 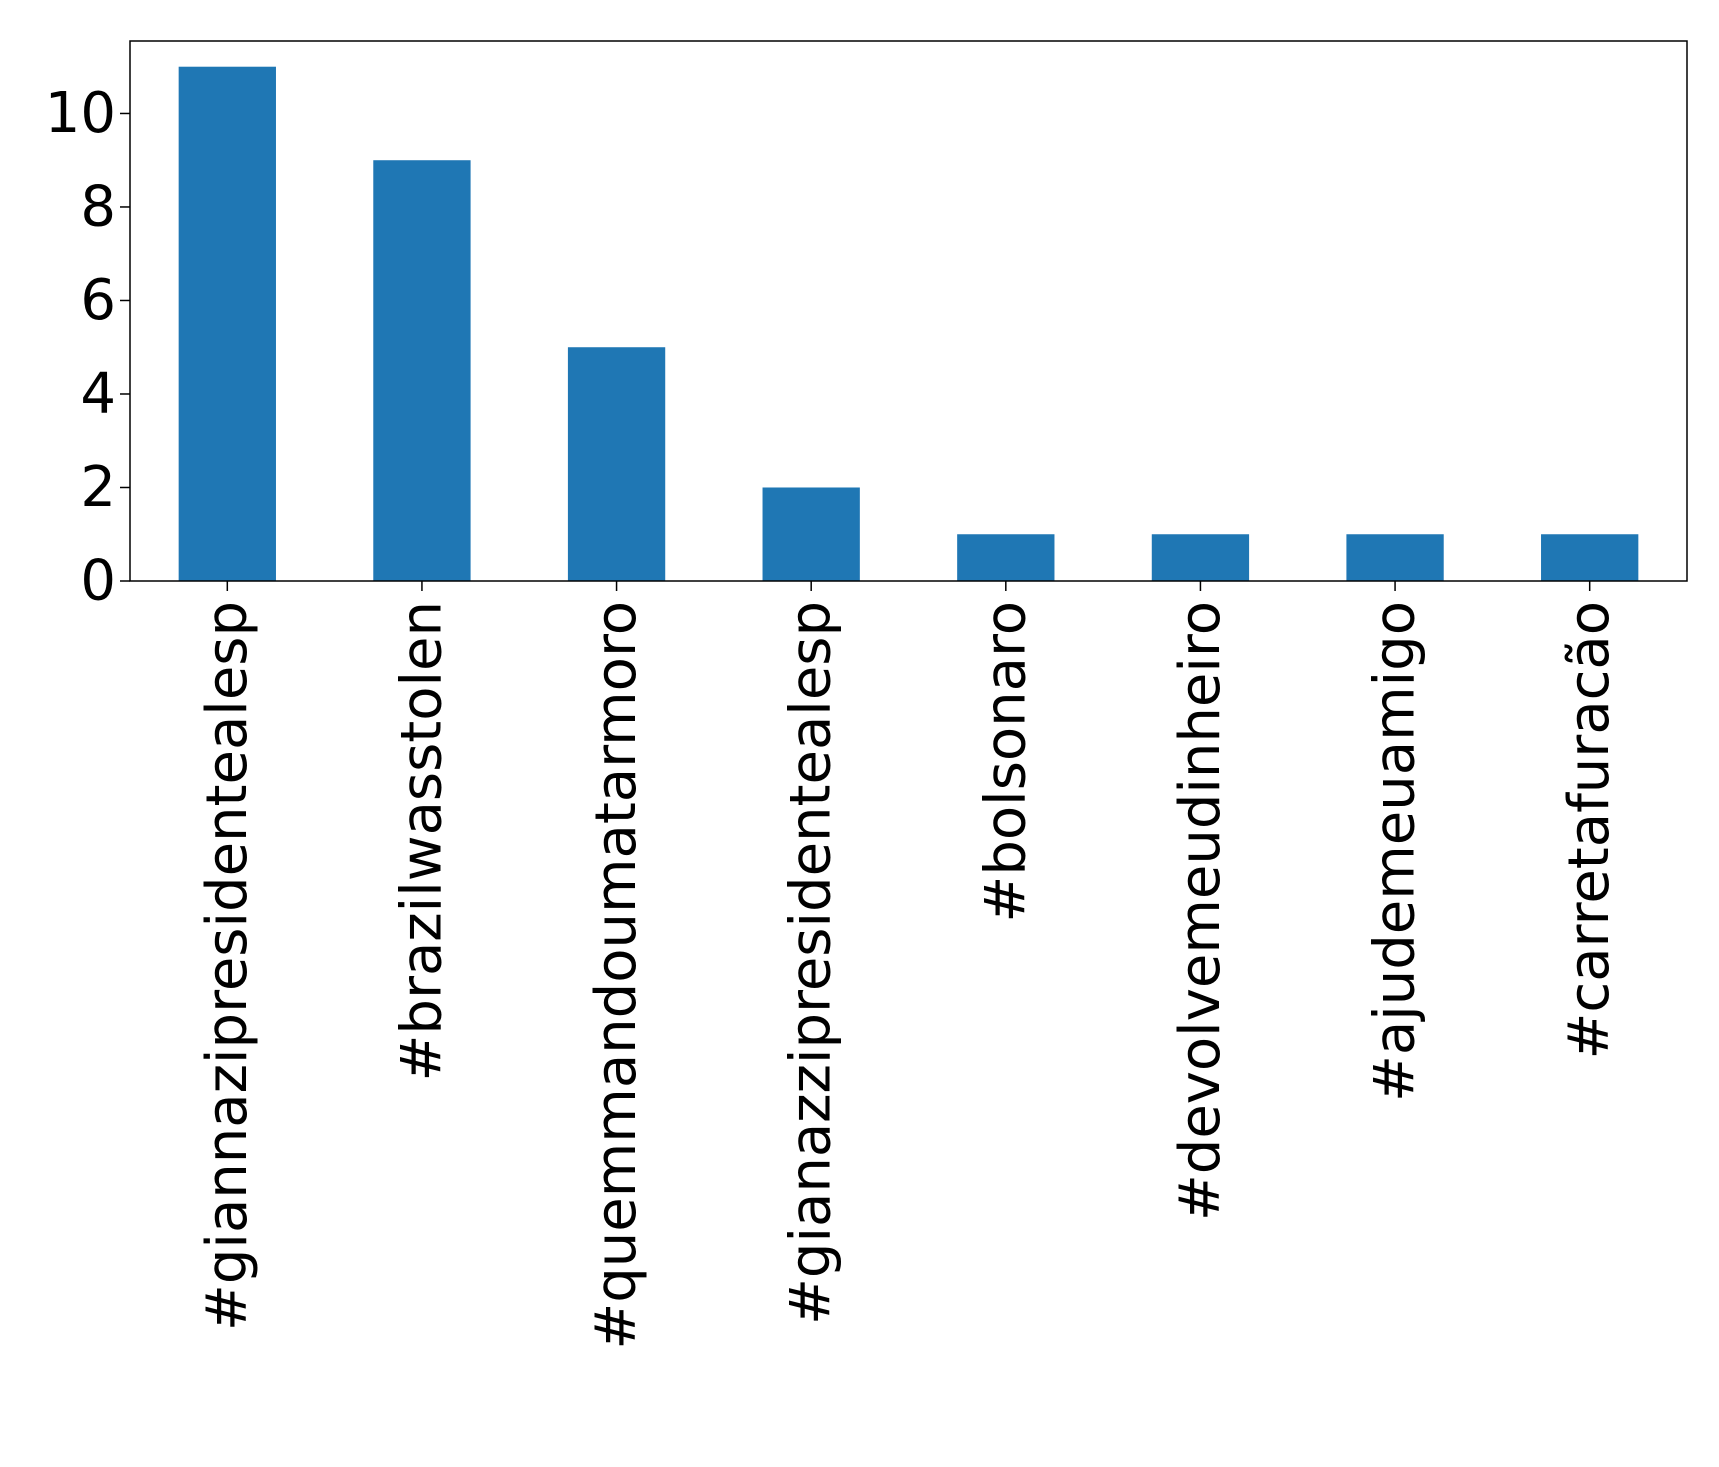 What do you see at coordinates (227, 966) in the screenshot?
I see `x-tick-label-0: #giannazipresidentealesp` at bounding box center [227, 966].